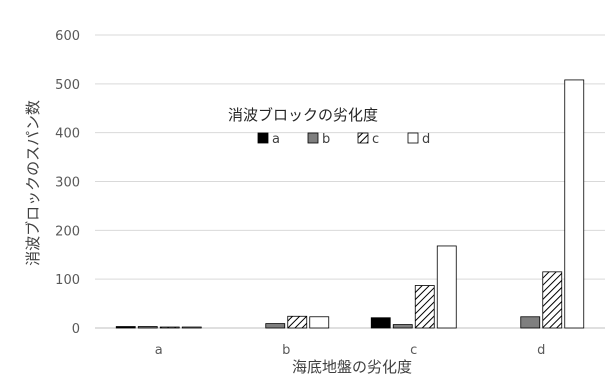 The image size is (615, 378). I want to click on x-tick-label: b, so click(286, 350).